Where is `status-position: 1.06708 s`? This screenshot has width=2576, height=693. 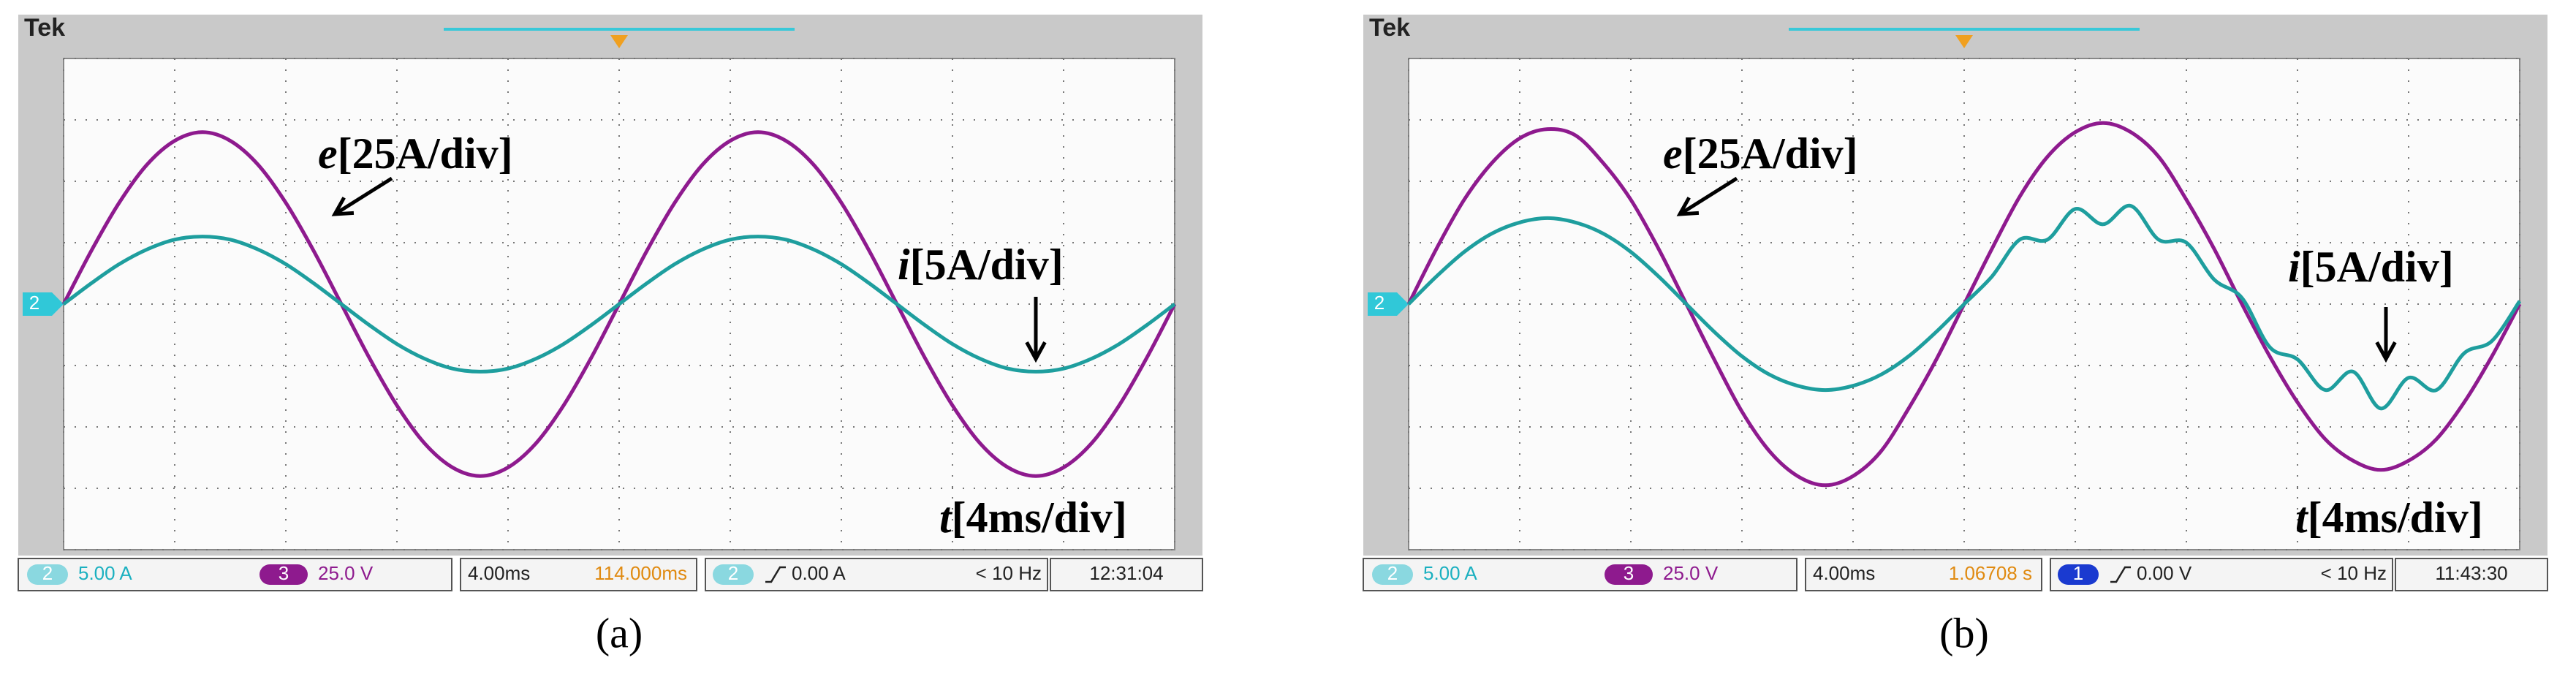 status-position: 1.06708 s is located at coordinates (1990, 573).